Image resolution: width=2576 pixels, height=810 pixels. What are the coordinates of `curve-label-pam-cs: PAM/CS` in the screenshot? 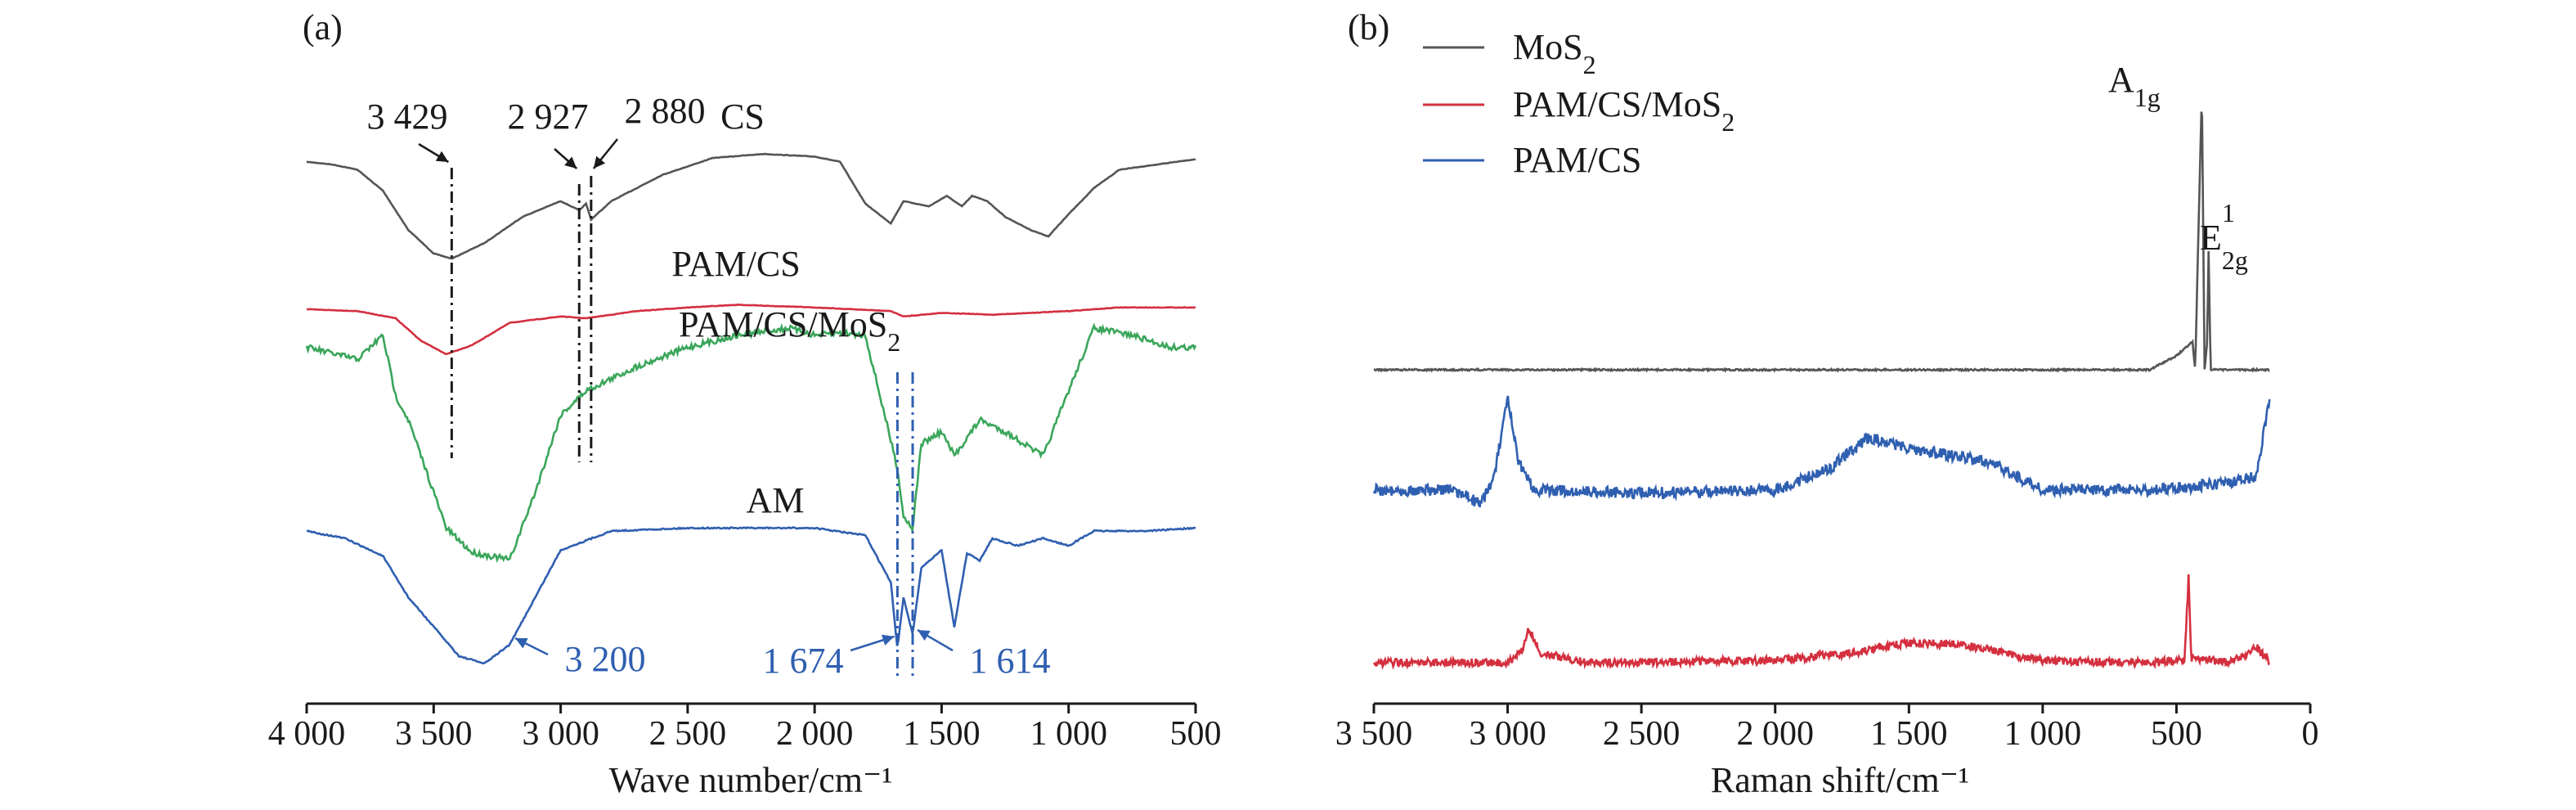 It's located at (735, 264).